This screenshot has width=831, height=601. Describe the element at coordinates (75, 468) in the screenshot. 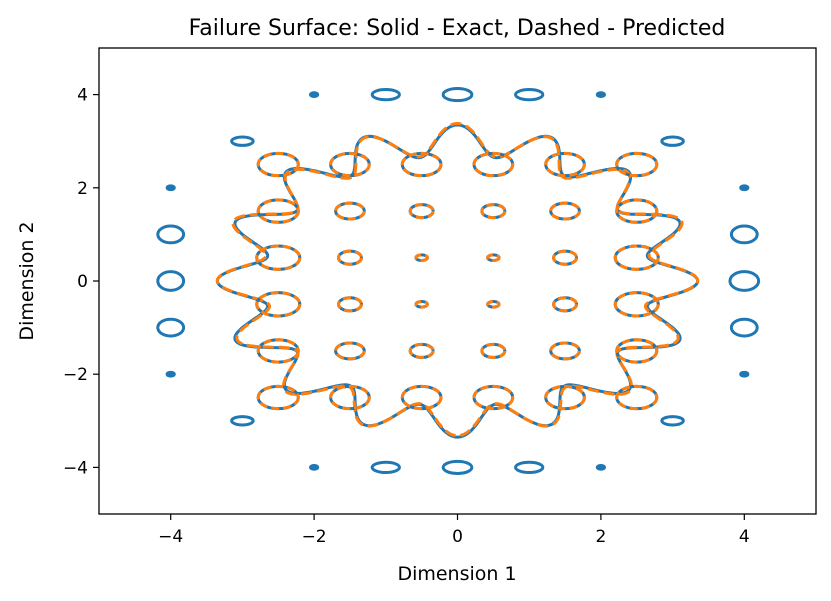

I see `y-tick-label: −4` at that location.